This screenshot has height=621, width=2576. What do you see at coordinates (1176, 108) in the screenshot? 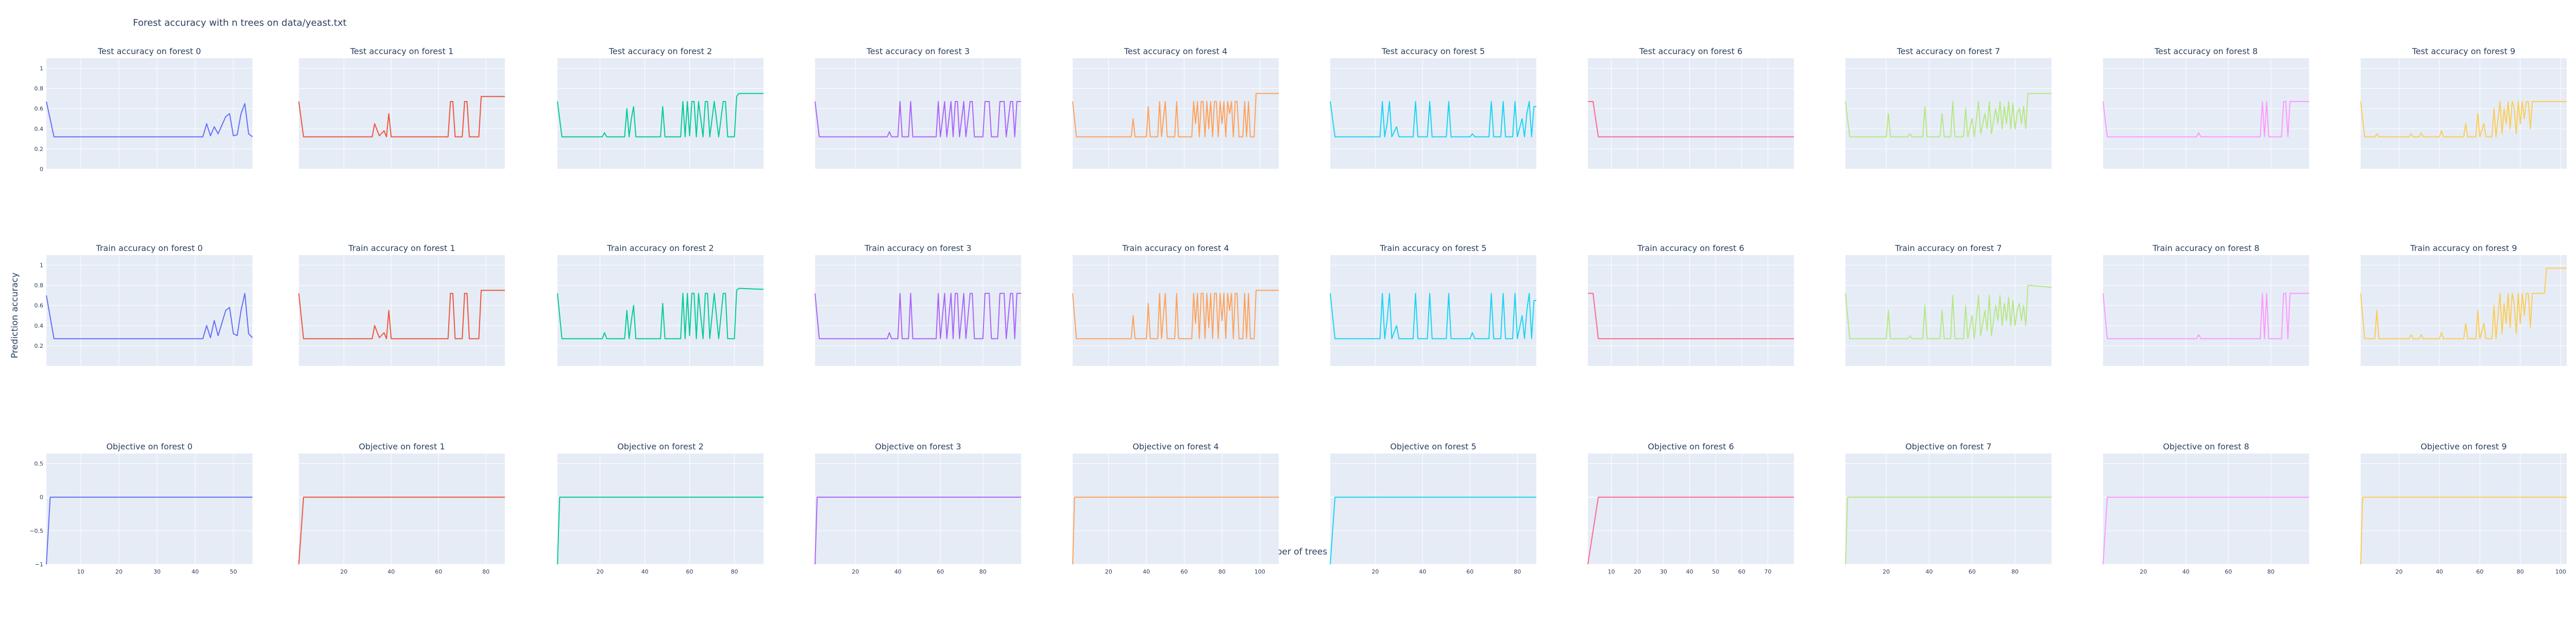
I see `panel-test-forest-4: Test accuracy on forest 4` at bounding box center [1176, 108].